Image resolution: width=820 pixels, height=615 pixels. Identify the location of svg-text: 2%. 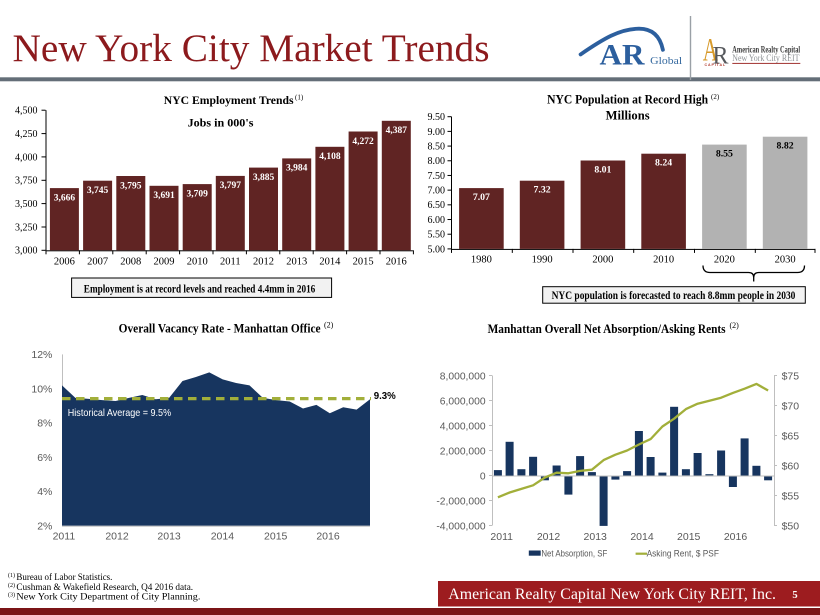
(44, 527).